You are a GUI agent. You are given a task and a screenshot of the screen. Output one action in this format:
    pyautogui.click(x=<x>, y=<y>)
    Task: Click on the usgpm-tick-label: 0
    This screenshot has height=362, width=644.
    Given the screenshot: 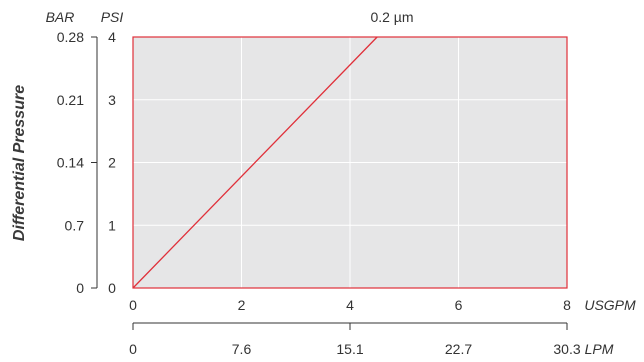 What is the action you would take?
    pyautogui.click(x=133, y=305)
    